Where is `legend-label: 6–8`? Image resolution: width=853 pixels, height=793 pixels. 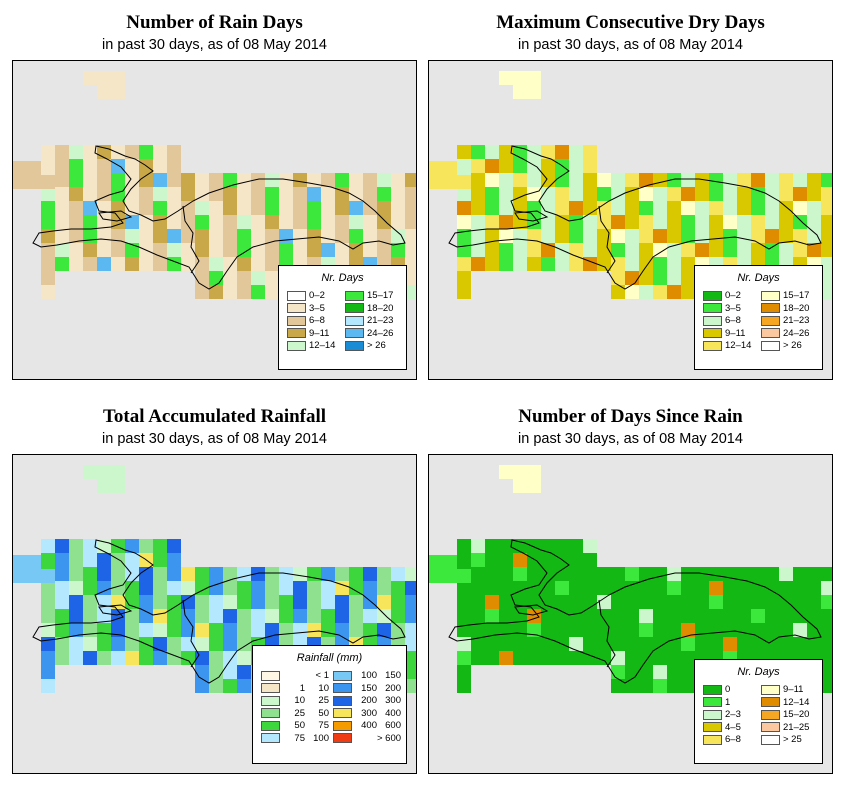 legend-label: 6–8 is located at coordinates (317, 320).